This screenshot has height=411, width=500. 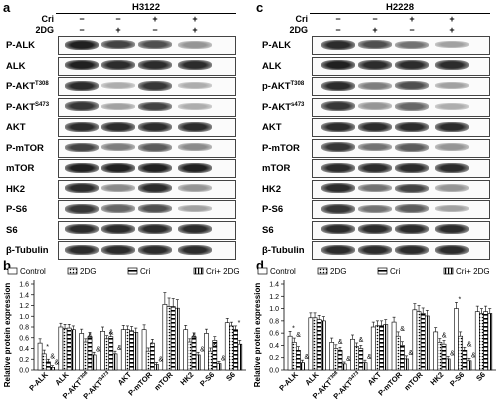 What do you see at coordinates (88, 271) in the screenshot?
I see `chart-b-legend-label: 2DG` at bounding box center [88, 271].